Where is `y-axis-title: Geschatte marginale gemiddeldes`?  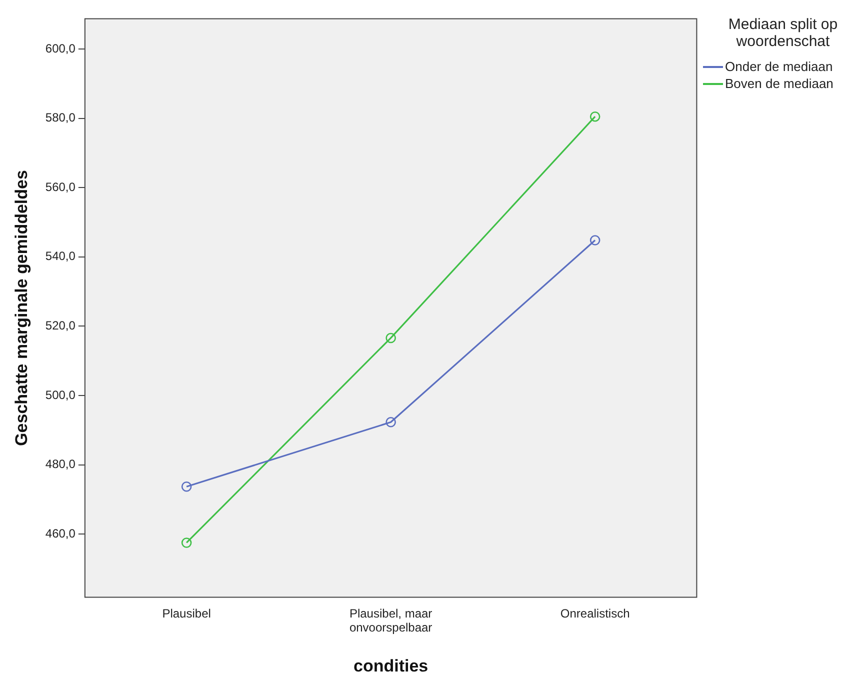
y-axis-title: Geschatte marginale gemiddeldes is located at coordinates (21, 308).